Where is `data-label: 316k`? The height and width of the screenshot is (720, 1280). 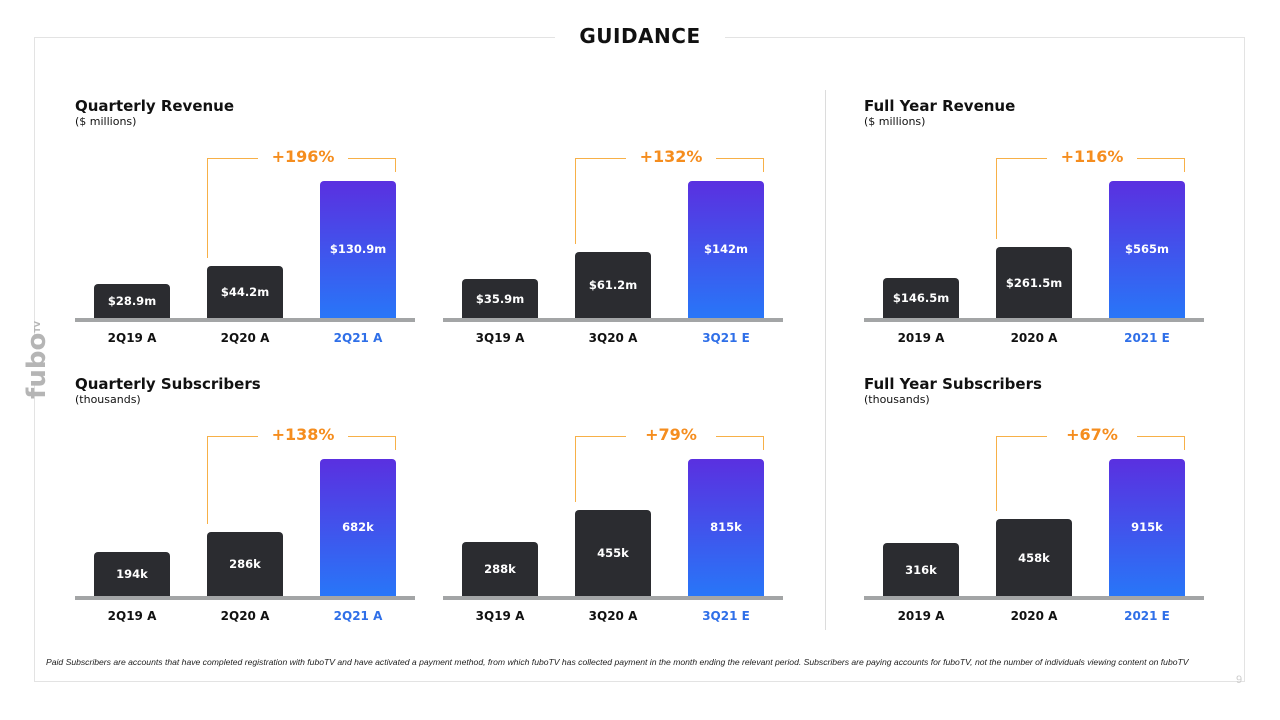 data-label: 316k is located at coordinates (921, 569).